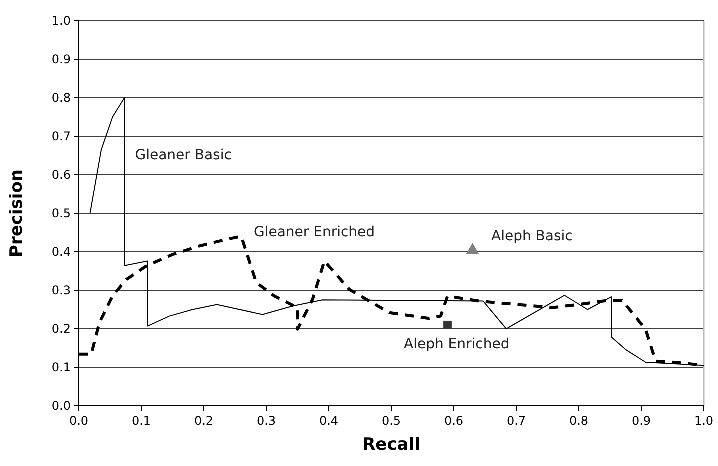 The width and height of the screenshot is (718, 466). Describe the element at coordinates (61, 137) in the screenshot. I see `y-tick-label: 0.7` at that location.